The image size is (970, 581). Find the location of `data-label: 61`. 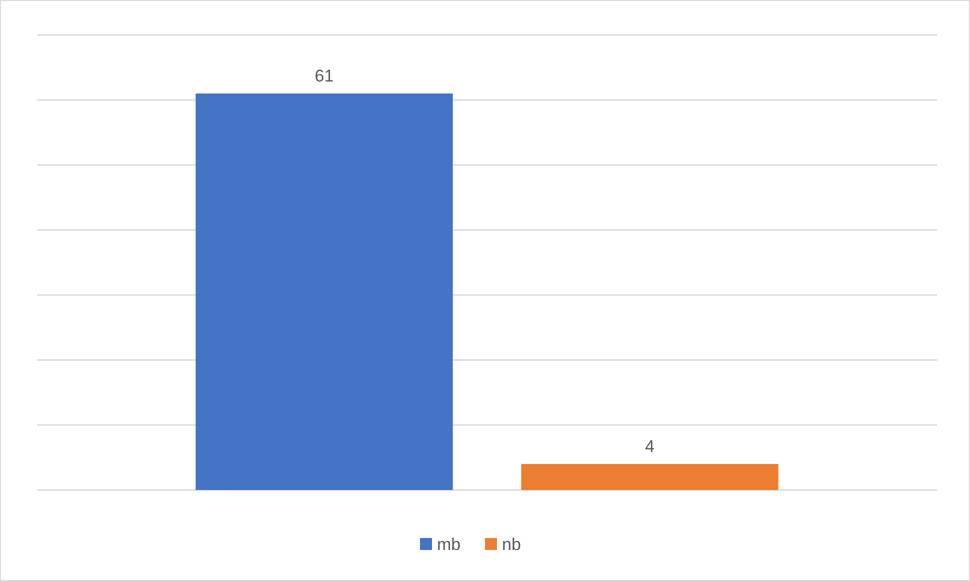

data-label: 61 is located at coordinates (324, 76).